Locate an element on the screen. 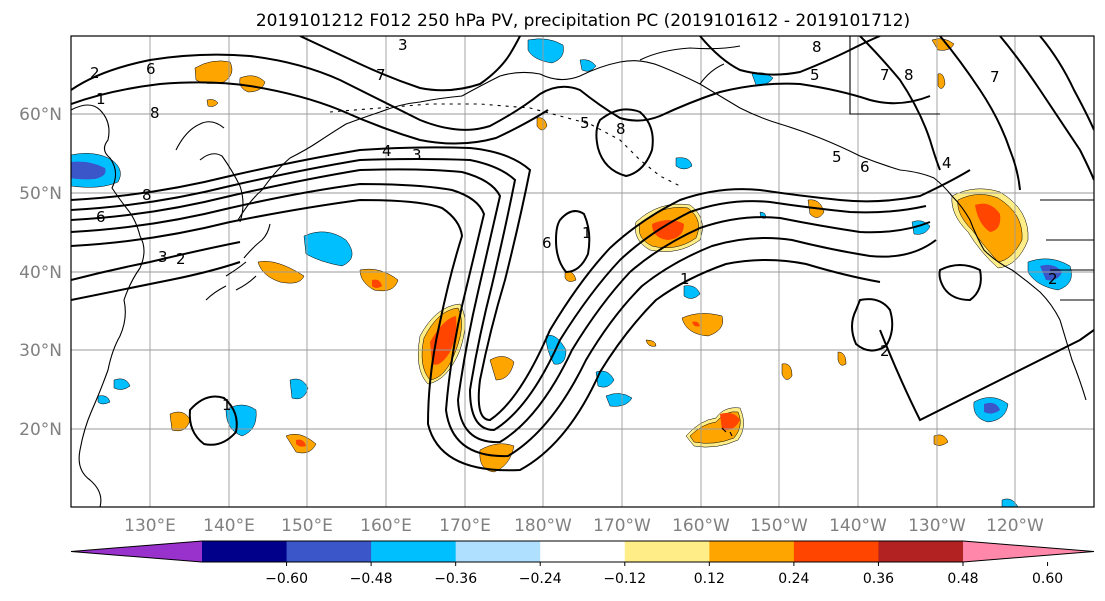  colorbar-tick-label: 0.48 is located at coordinates (962, 579).